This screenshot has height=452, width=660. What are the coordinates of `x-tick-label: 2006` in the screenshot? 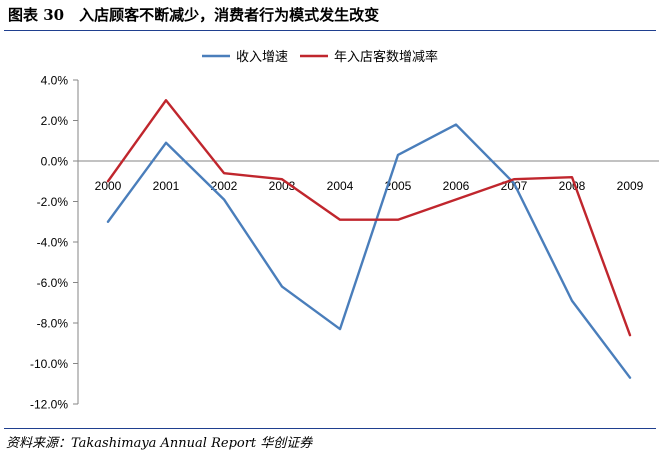 It's located at (456, 186).